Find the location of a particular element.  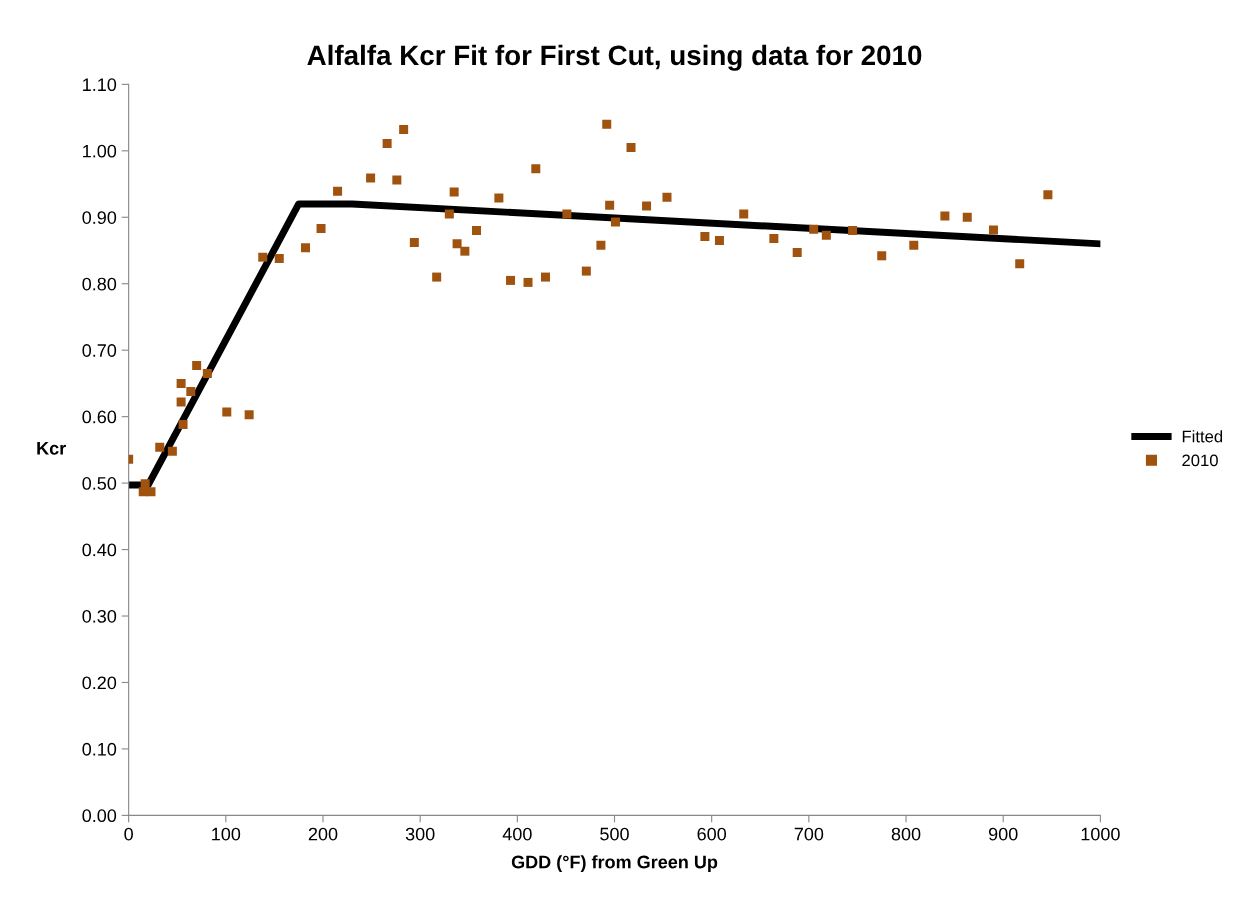

y-tick-label: 1.10 is located at coordinates (100, 85).